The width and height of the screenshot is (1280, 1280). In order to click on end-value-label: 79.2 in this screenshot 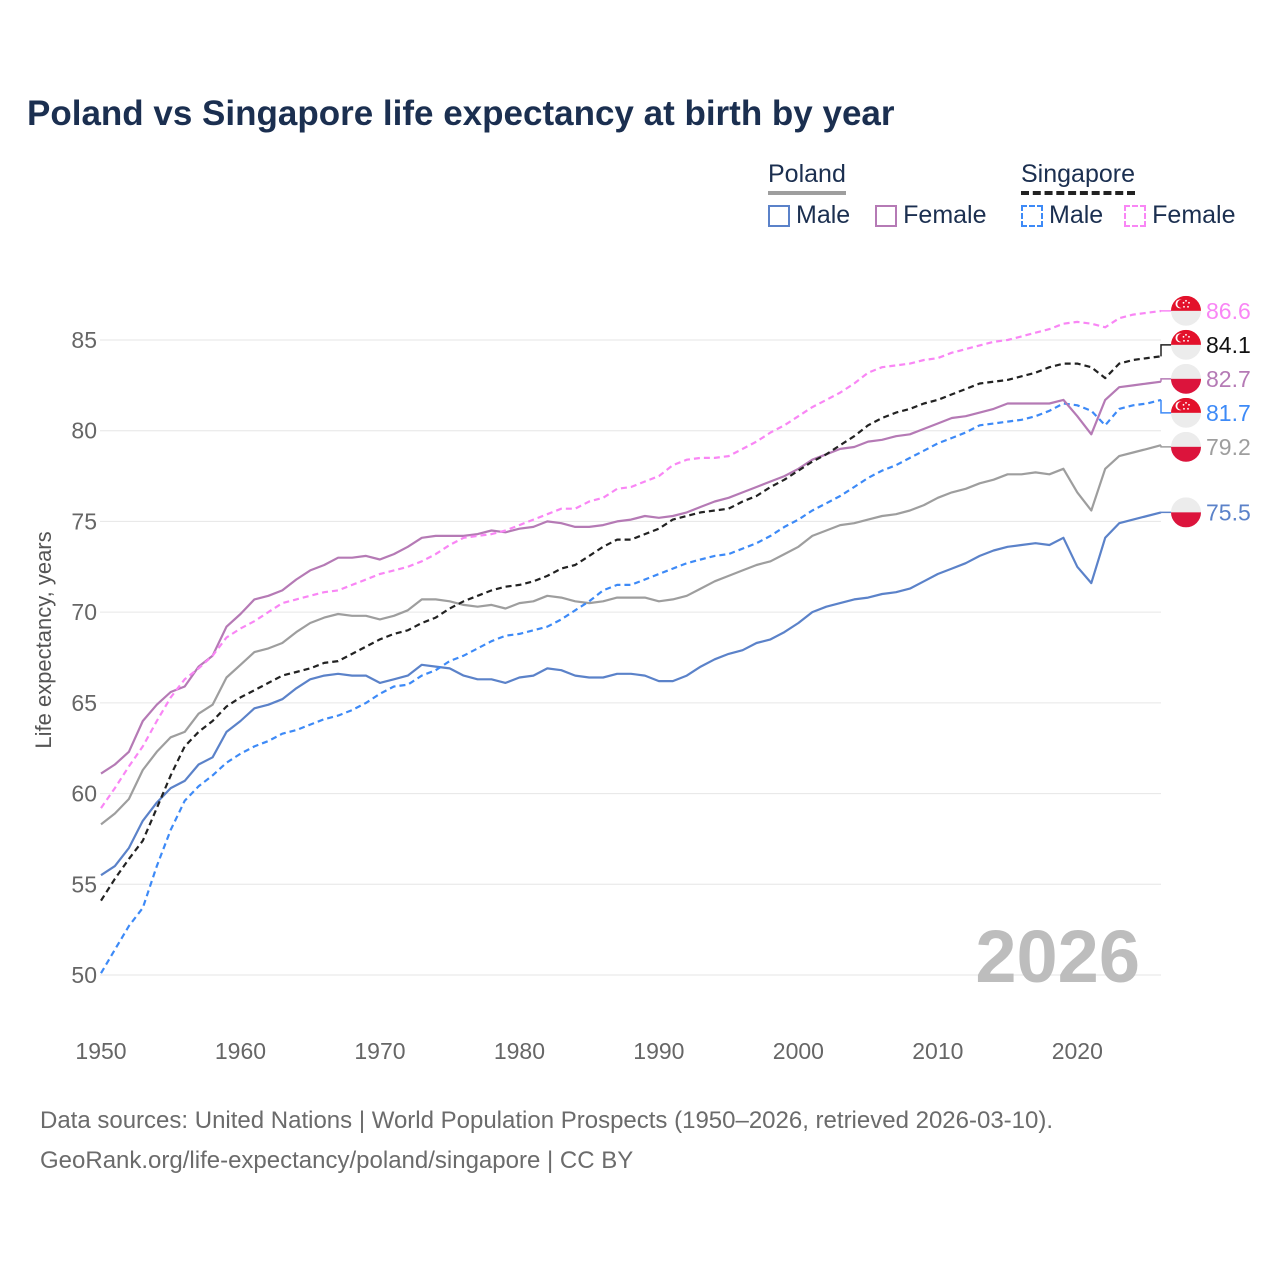, I will do `click(1228, 447)`.